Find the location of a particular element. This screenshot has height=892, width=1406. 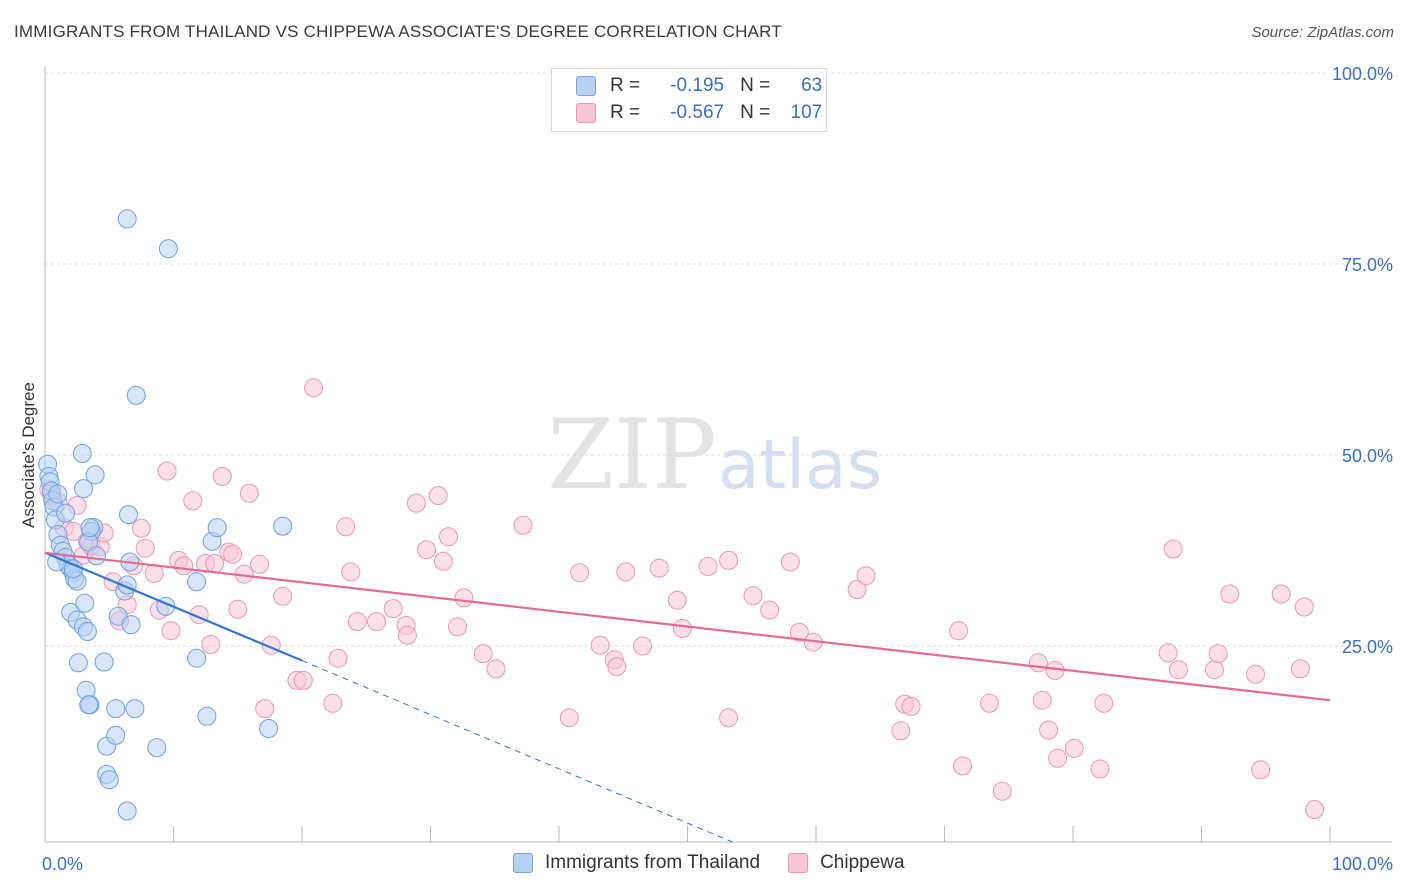

y-tick-label: 25.0% is located at coordinates (1367, 647).